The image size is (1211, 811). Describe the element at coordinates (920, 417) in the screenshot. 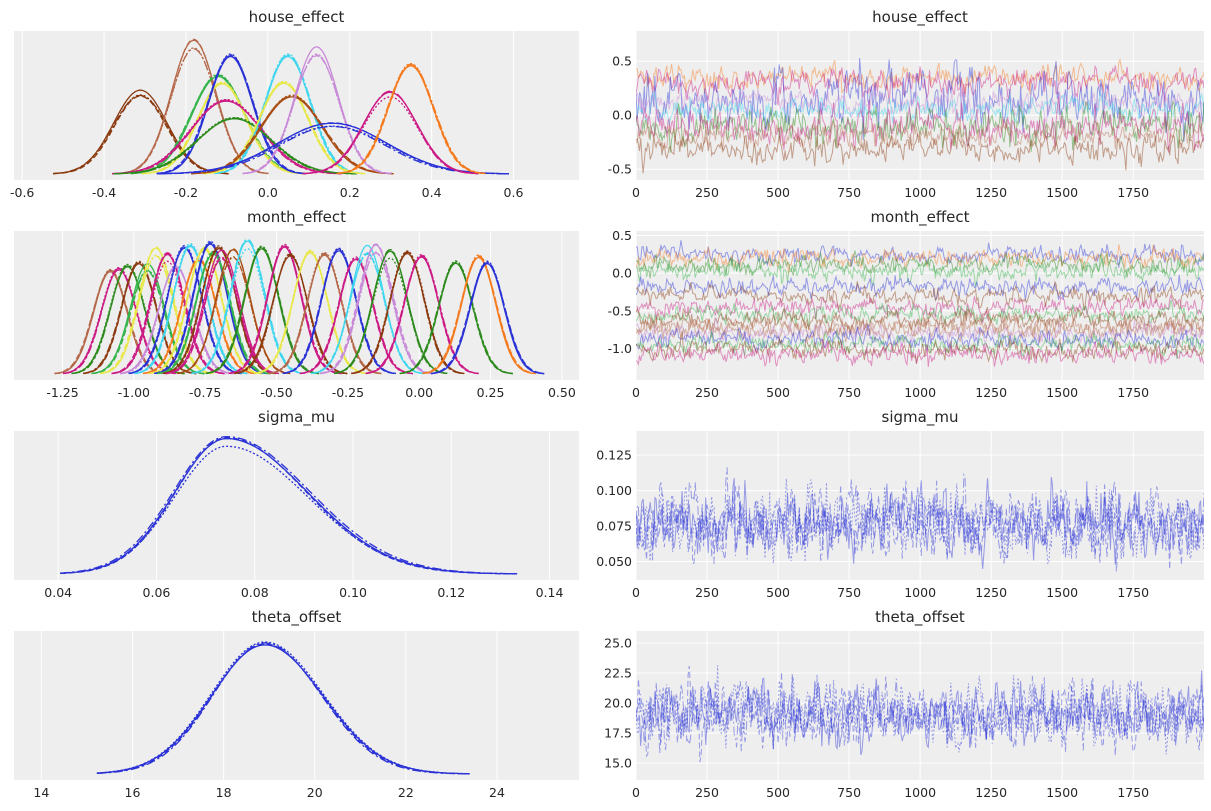

I see `panel-title: sigma_mu` at that location.